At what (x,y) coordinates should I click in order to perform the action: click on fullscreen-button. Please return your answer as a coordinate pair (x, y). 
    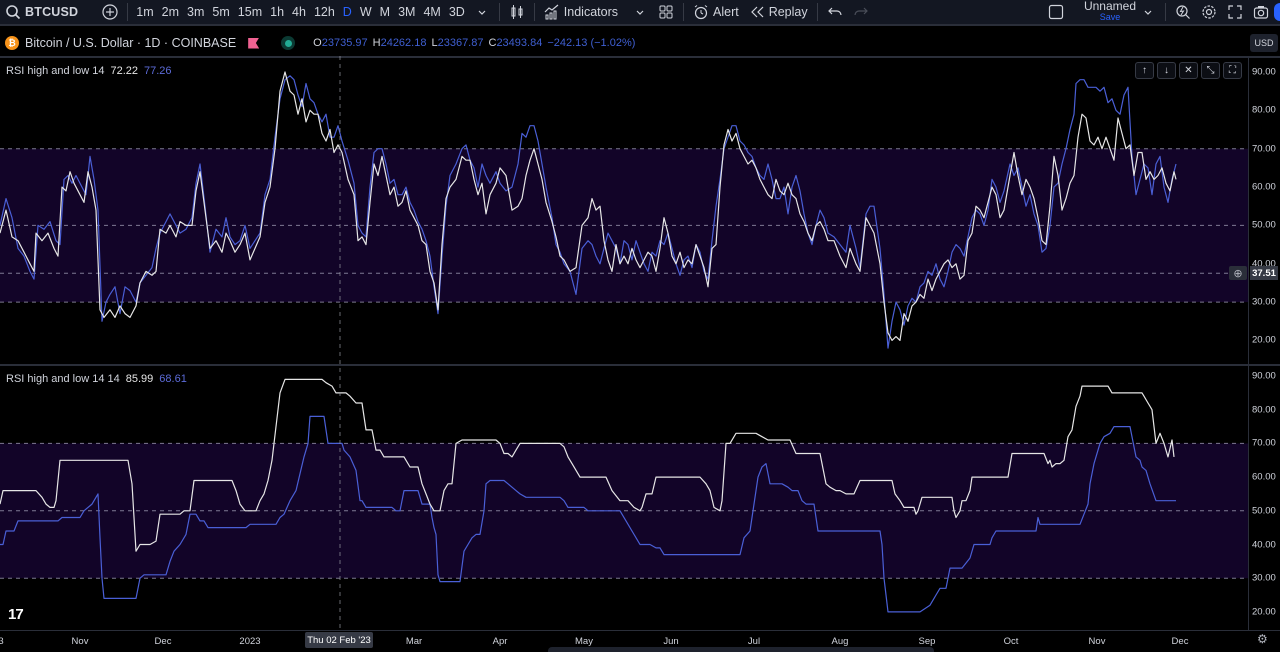
    Looking at the image, I should click on (1235, 12).